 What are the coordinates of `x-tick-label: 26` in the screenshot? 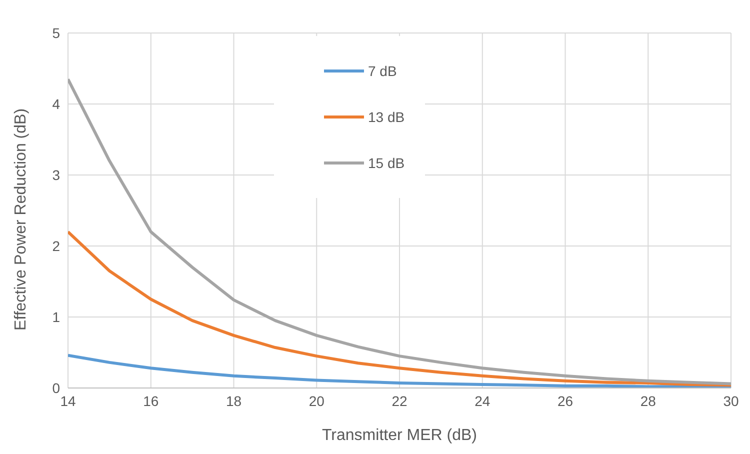 It's located at (565, 400).